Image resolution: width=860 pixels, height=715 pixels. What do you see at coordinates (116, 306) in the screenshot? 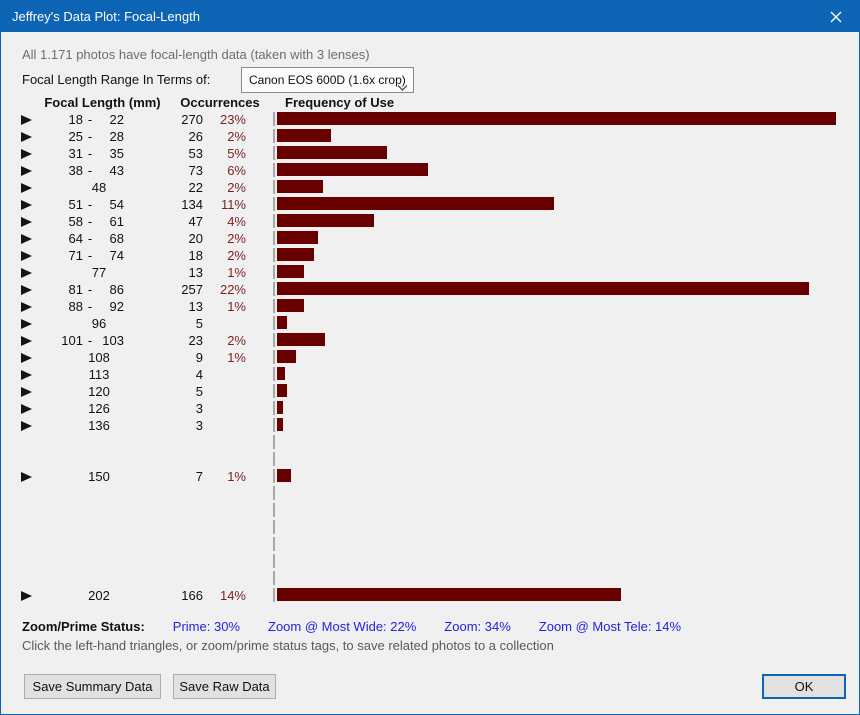
I see `focal-range-to: 92` at bounding box center [116, 306].